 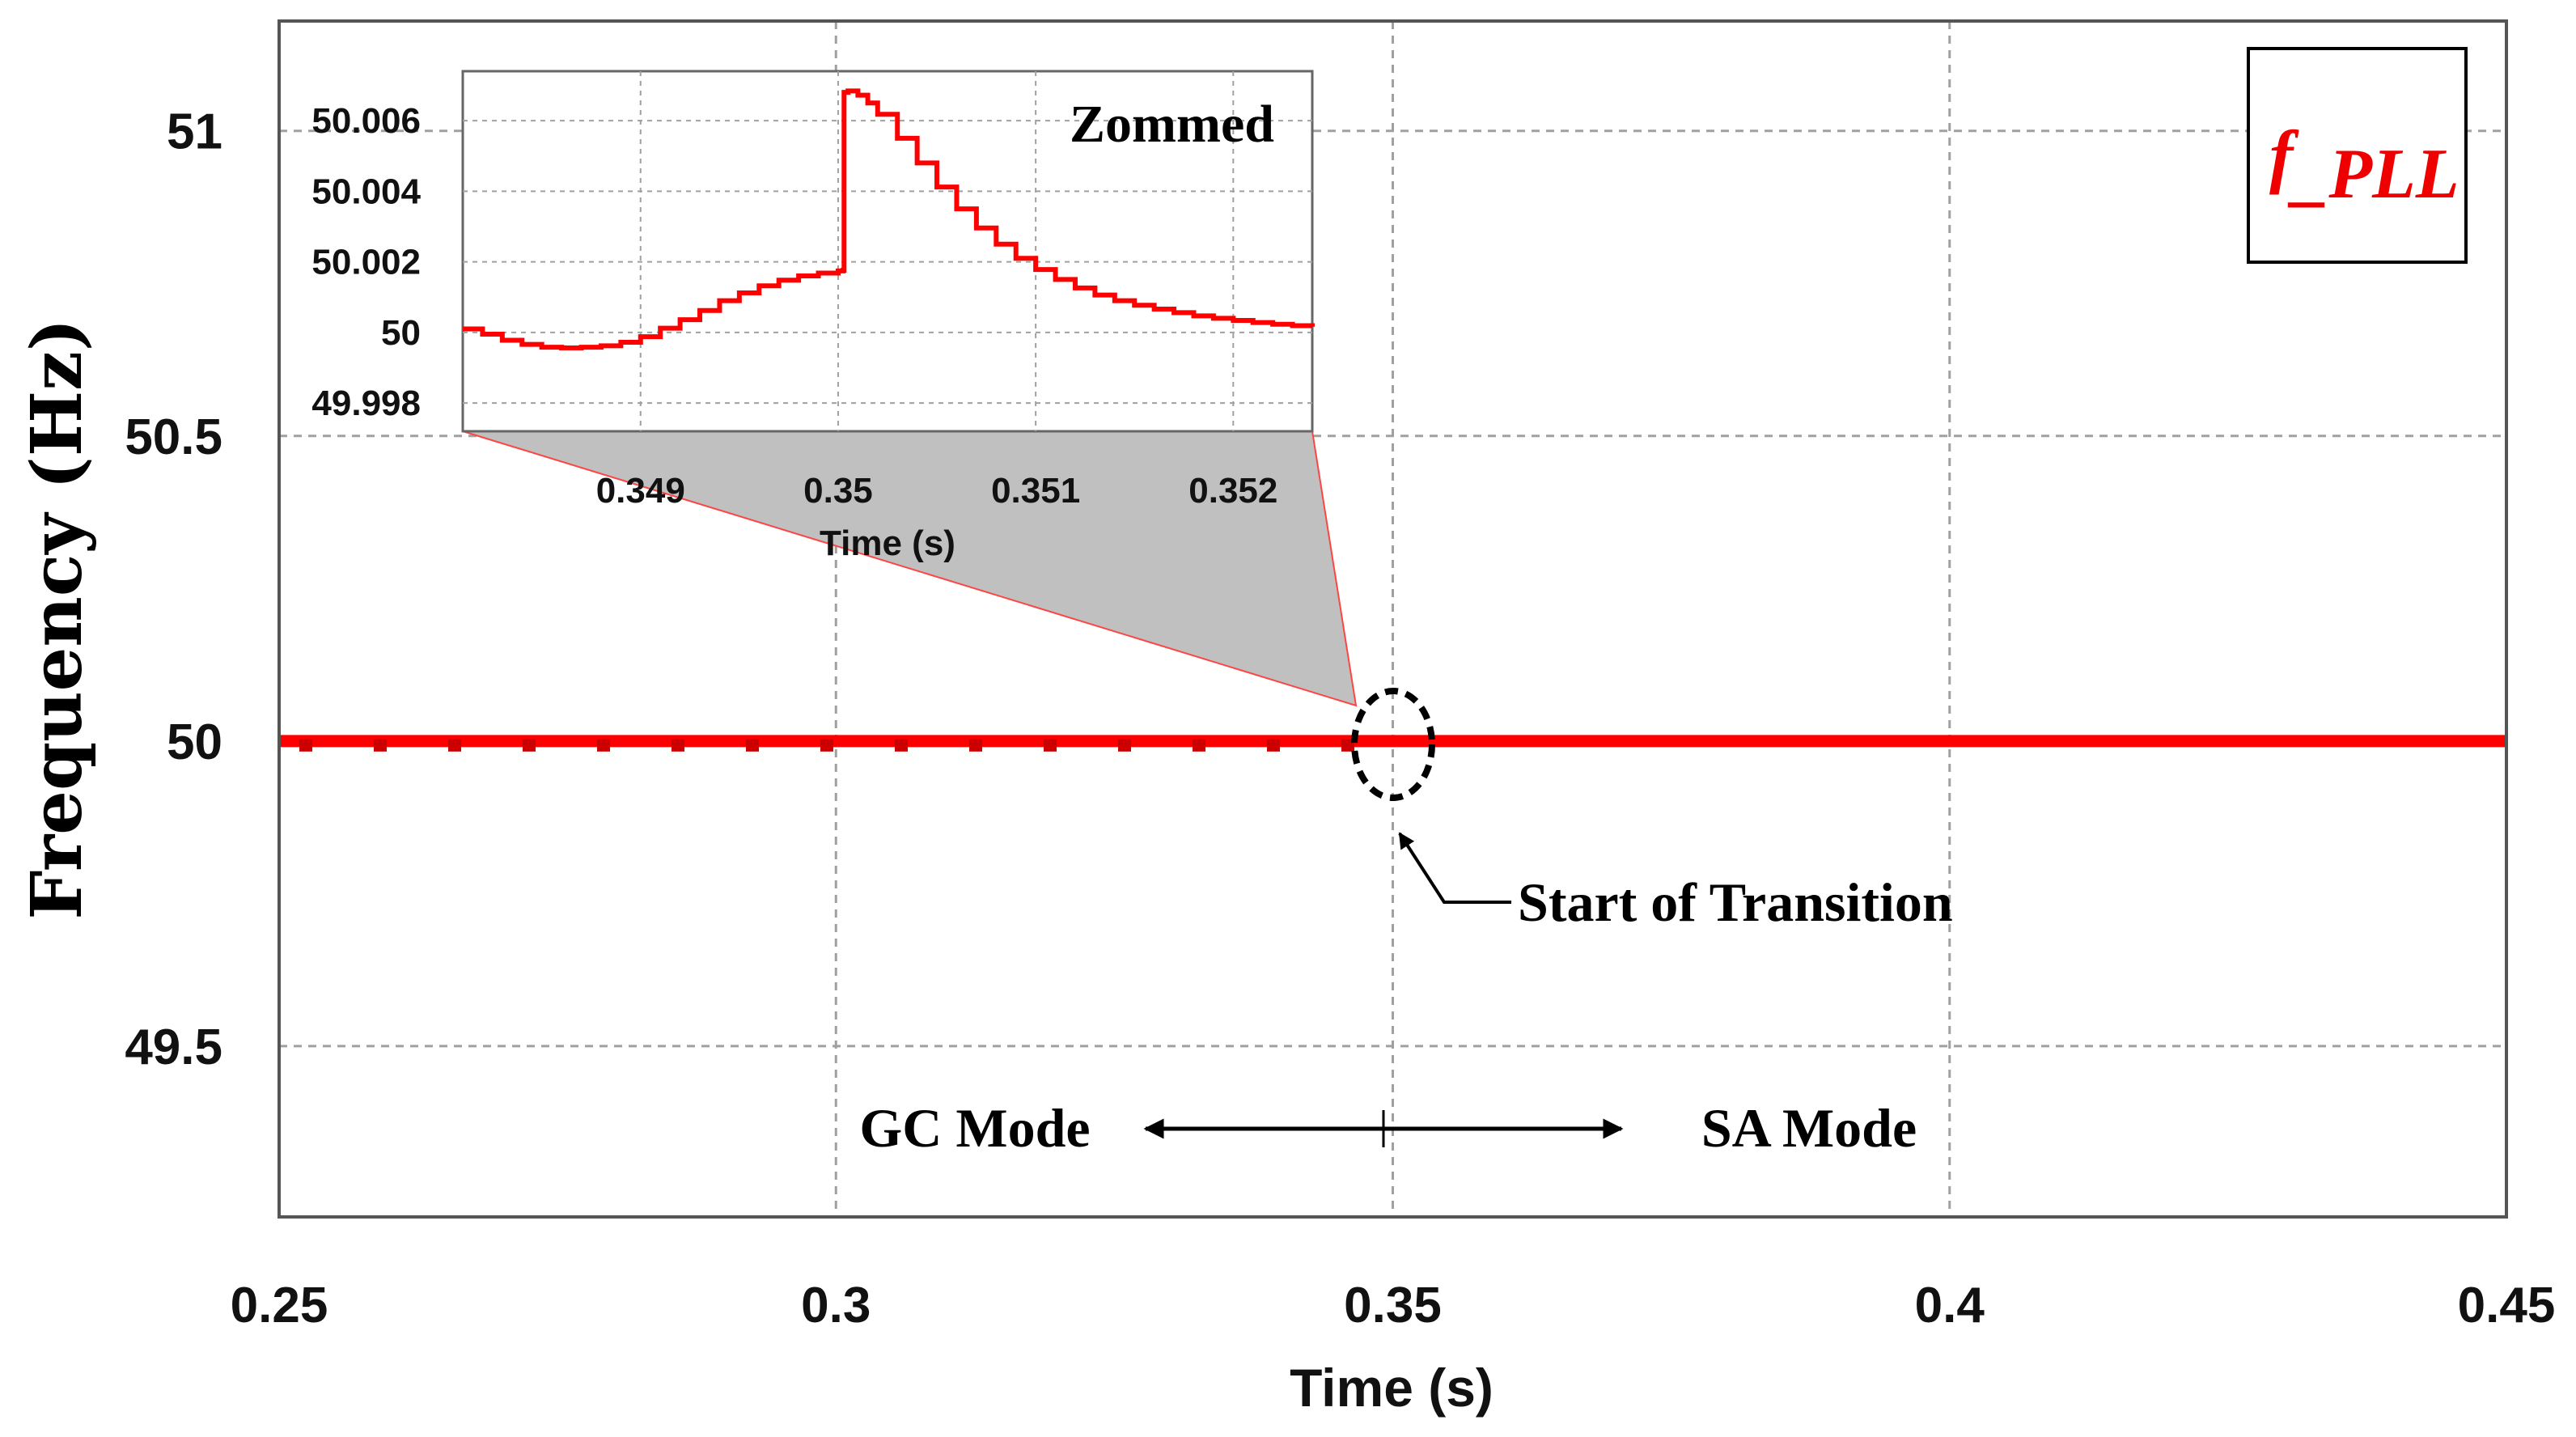 I want to click on sa-mode-label: SA Mode, so click(x=1809, y=1128).